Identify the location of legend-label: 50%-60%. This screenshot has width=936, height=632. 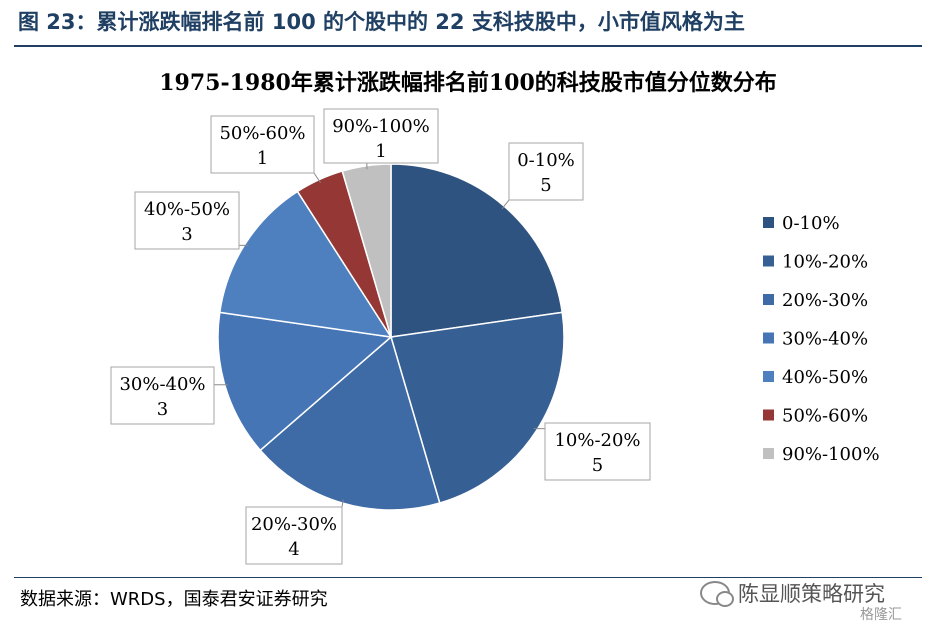
(825, 416).